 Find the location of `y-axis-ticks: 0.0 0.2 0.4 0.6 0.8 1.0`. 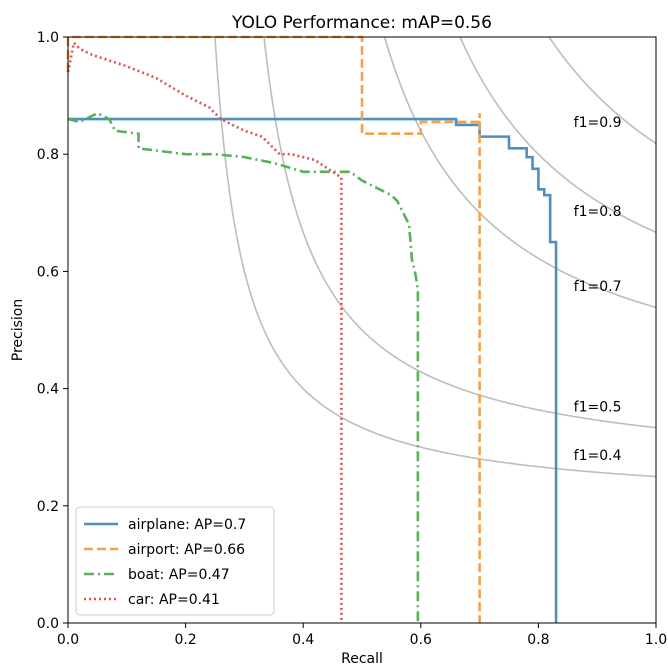

y-axis-ticks: 0.0 0.2 0.4 0.6 0.8 1.0 is located at coordinates (52, 331).